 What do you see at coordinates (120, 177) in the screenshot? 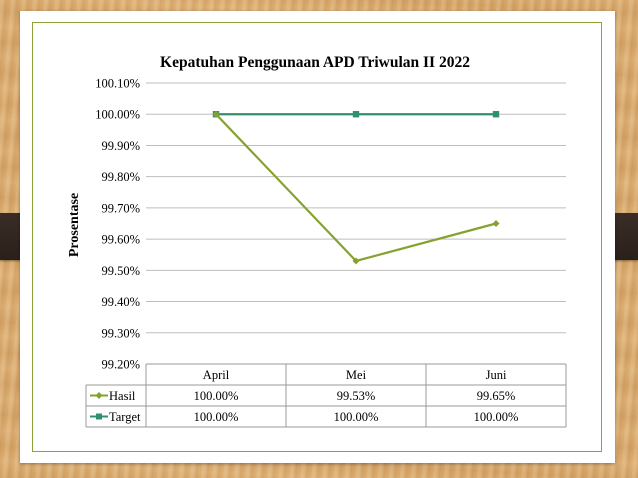
I see `y-tick-label: 99.80%` at bounding box center [120, 177].